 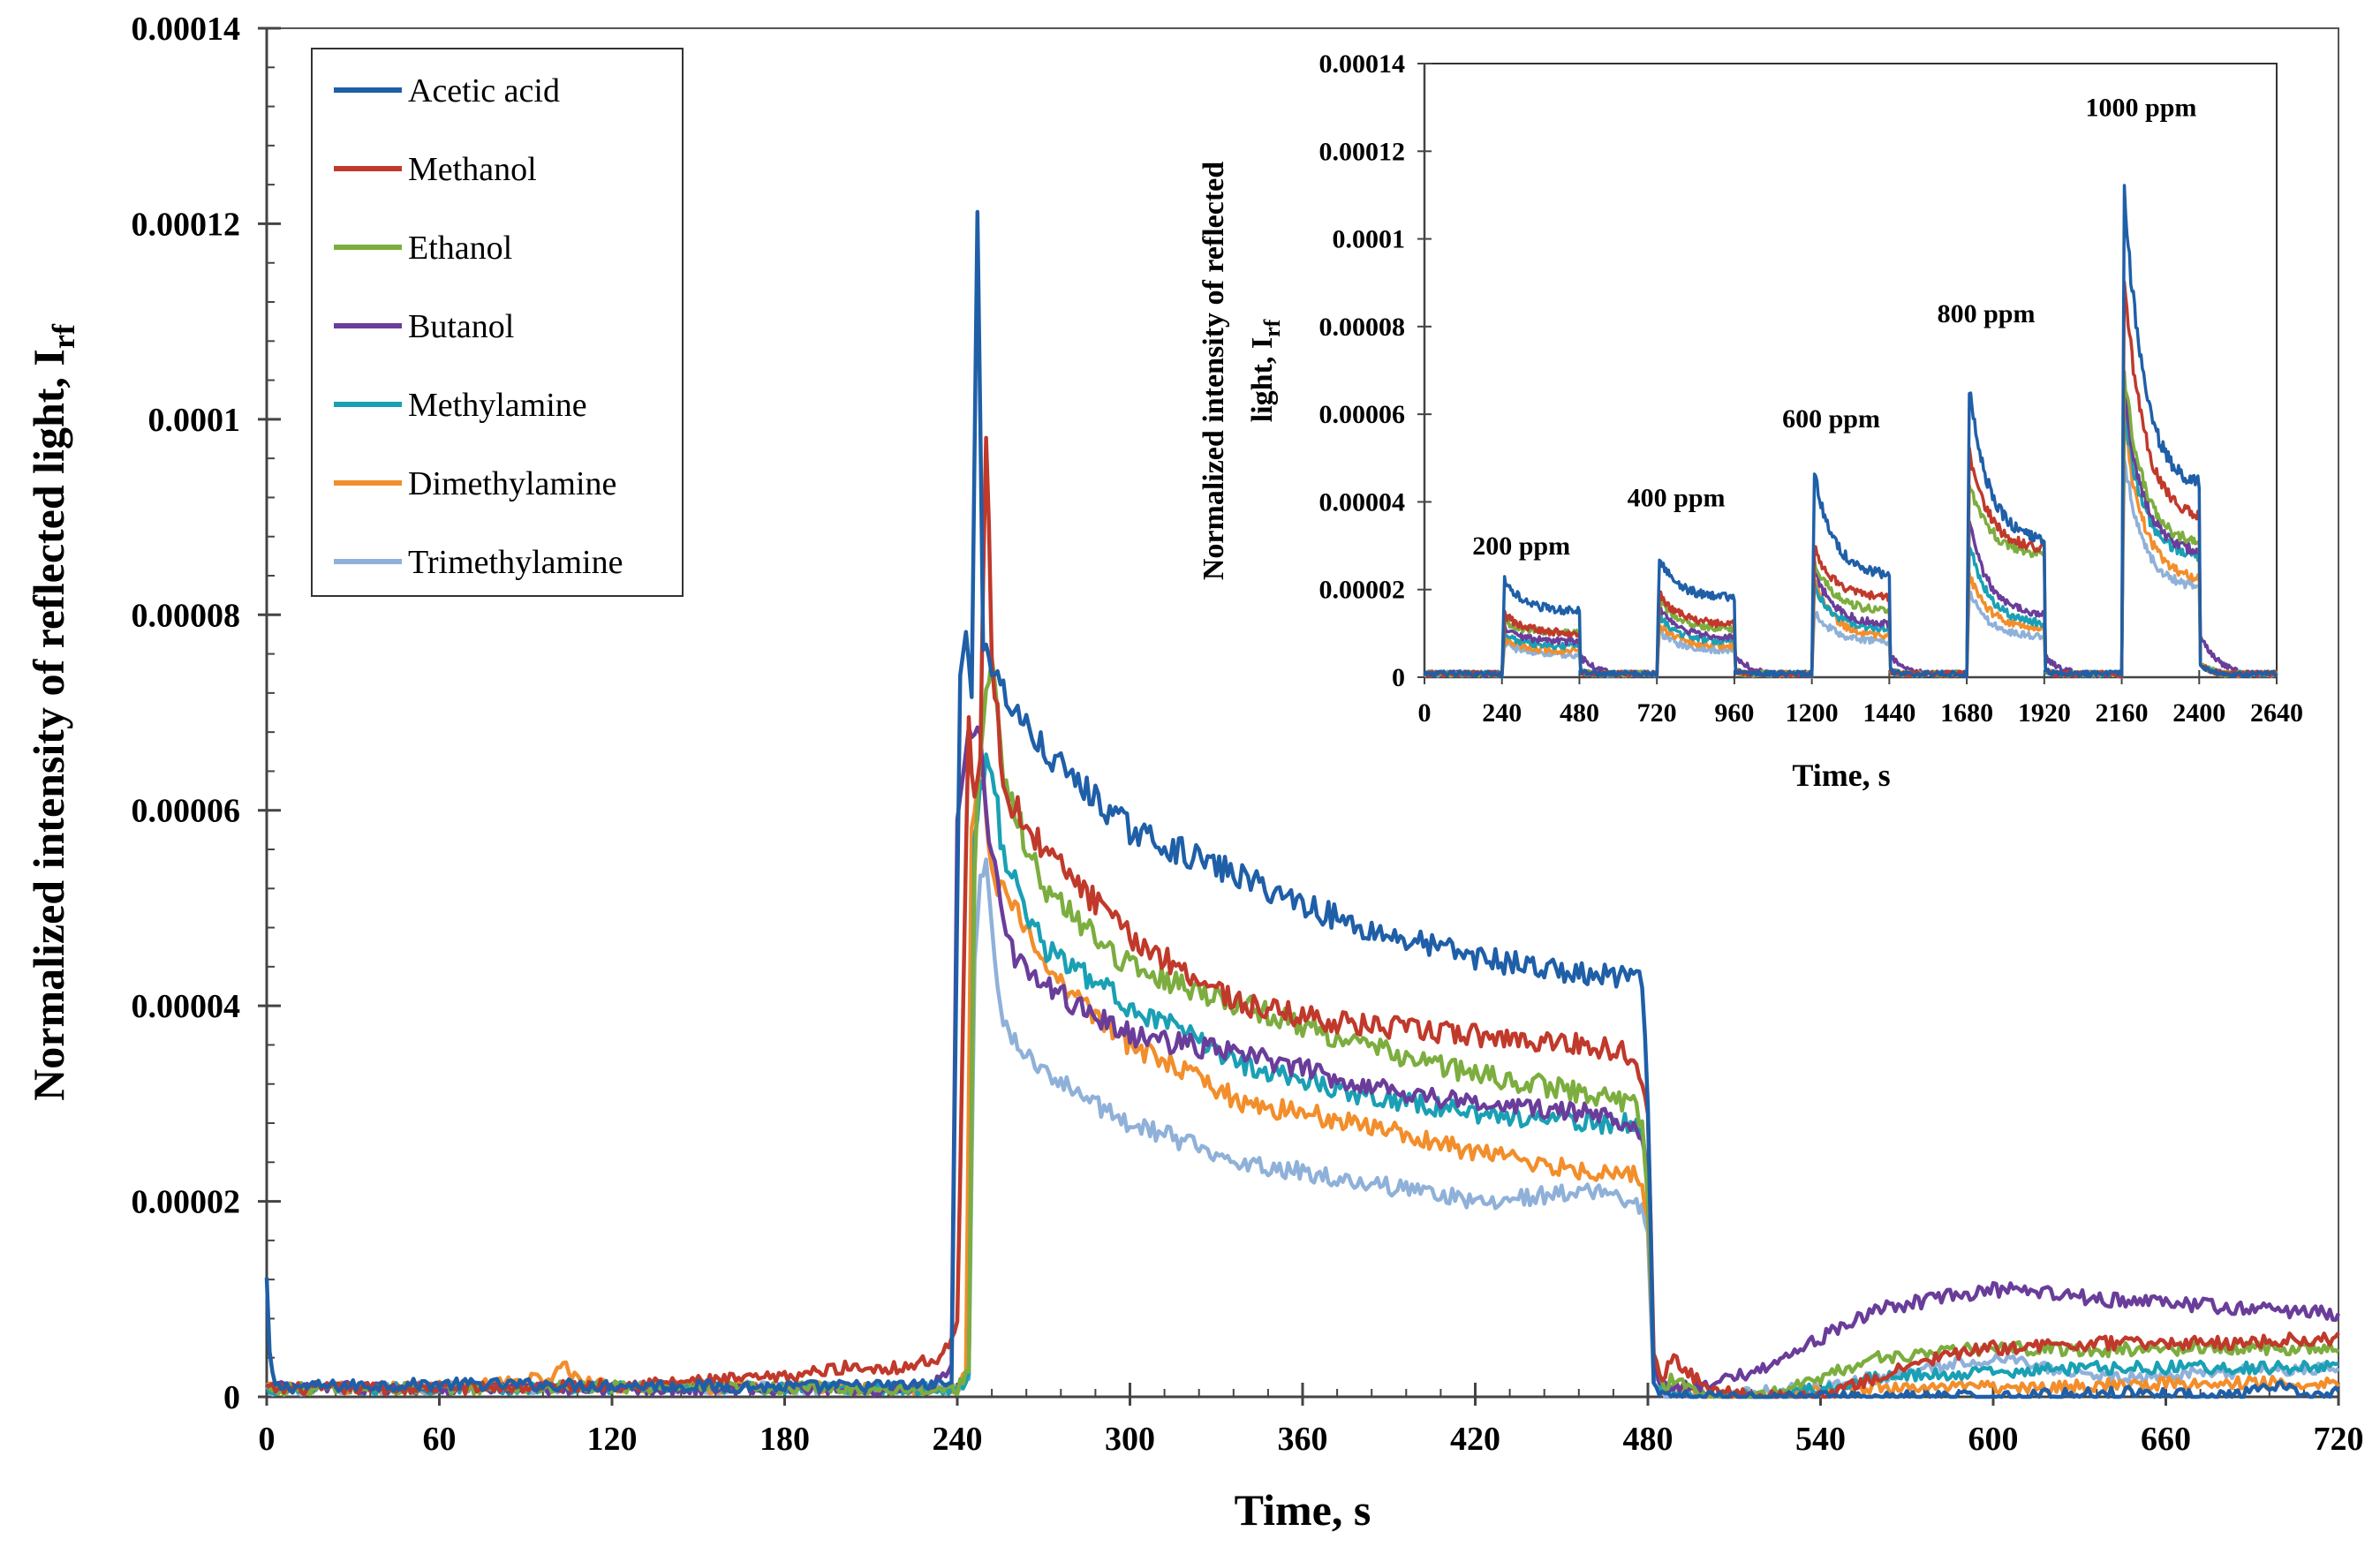 What do you see at coordinates (1850, 569) in the screenshot?
I see `inset-series-line-trimethylamine` at bounding box center [1850, 569].